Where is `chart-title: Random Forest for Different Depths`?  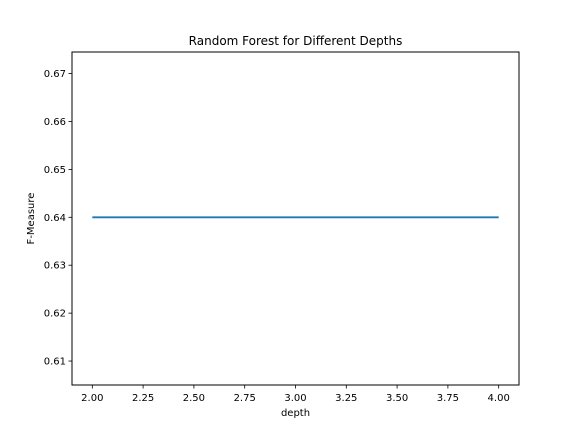
chart-title: Random Forest for Different Depths is located at coordinates (296, 41).